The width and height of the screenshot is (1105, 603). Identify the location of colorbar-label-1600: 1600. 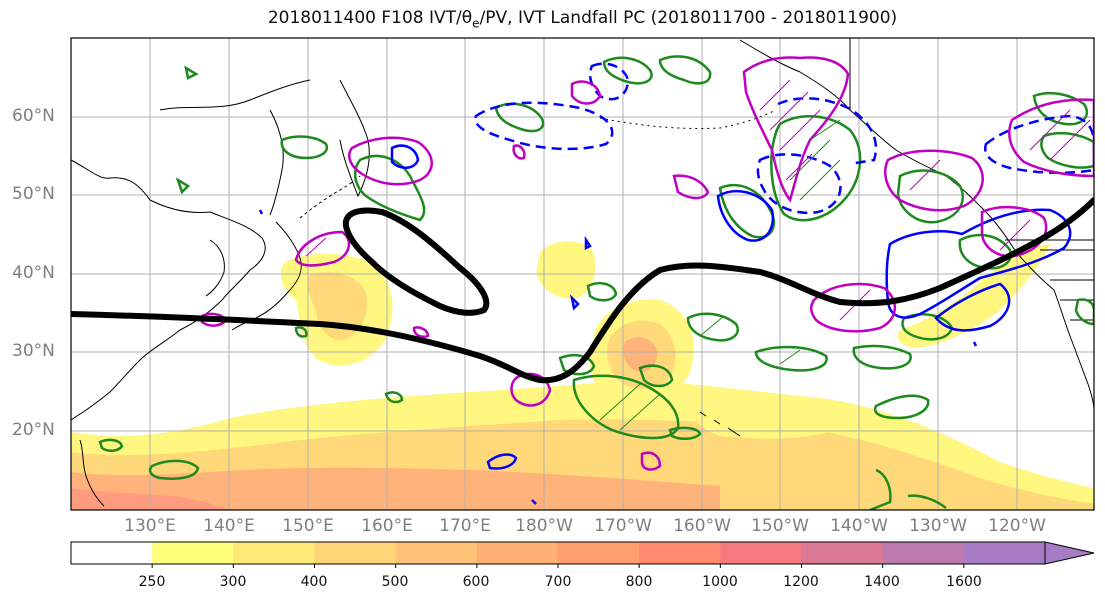
(964, 582).